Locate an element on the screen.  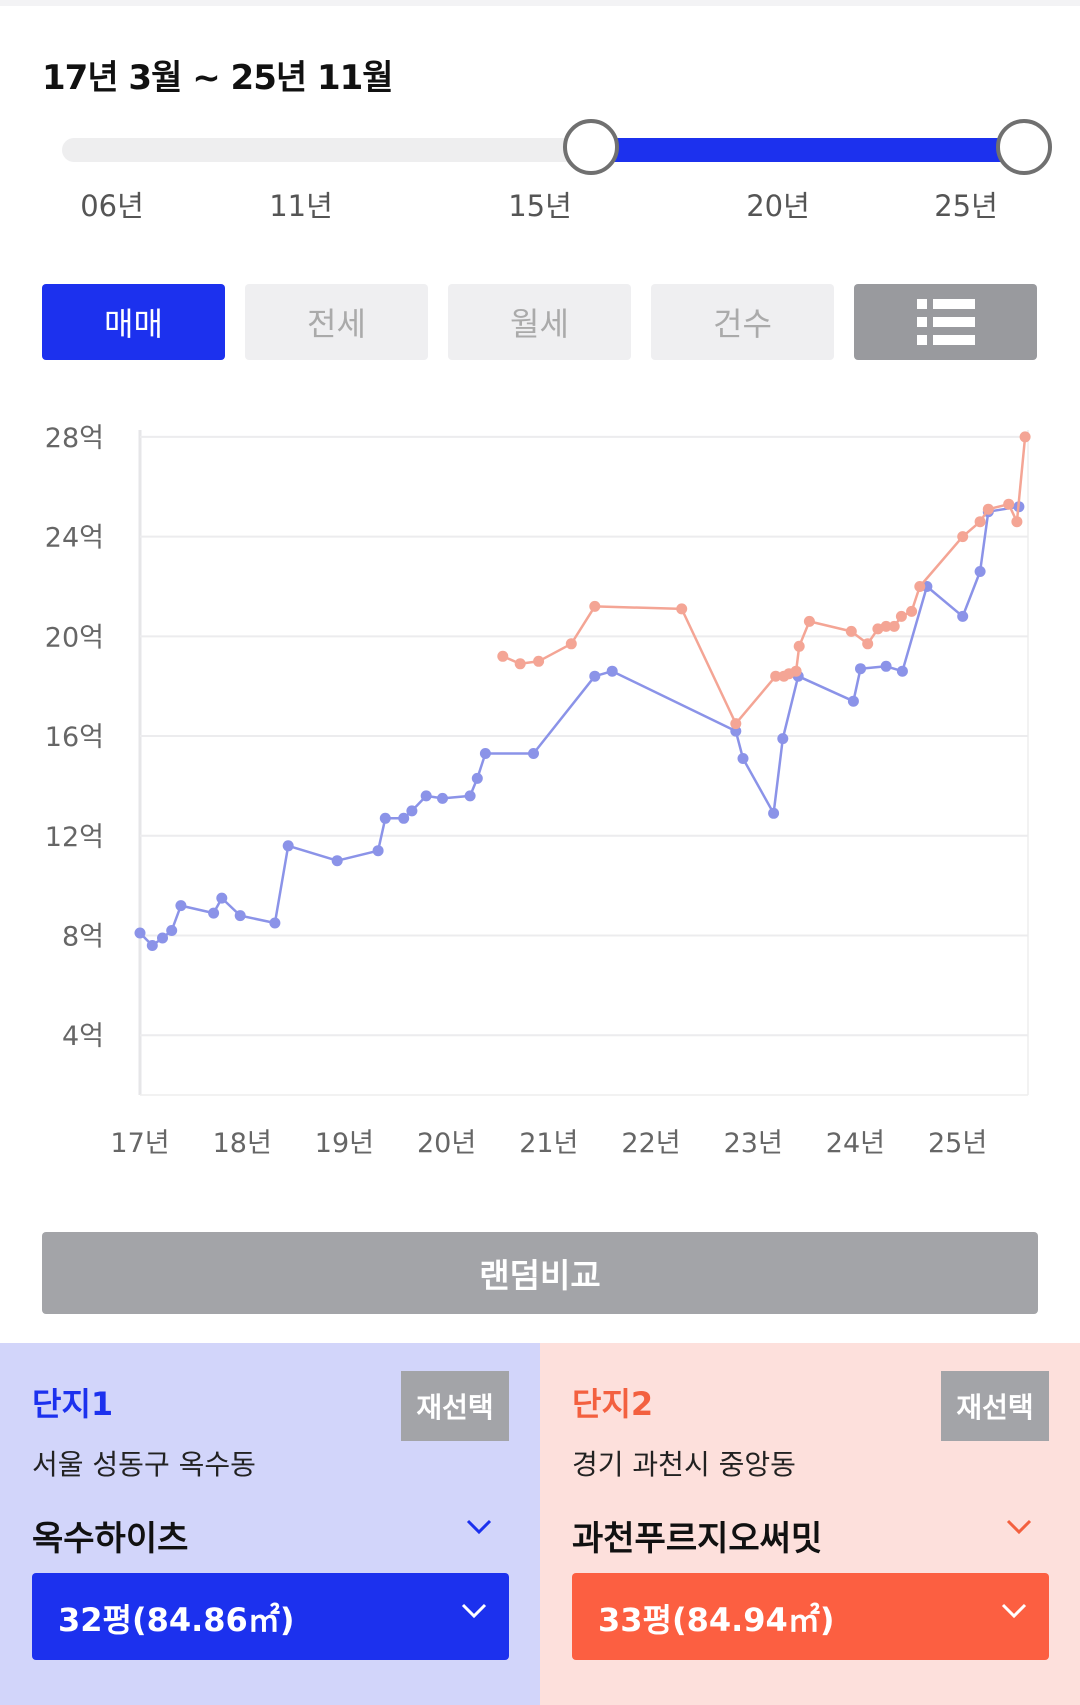
x-tick-label: 19년 is located at coordinates (344, 1143).